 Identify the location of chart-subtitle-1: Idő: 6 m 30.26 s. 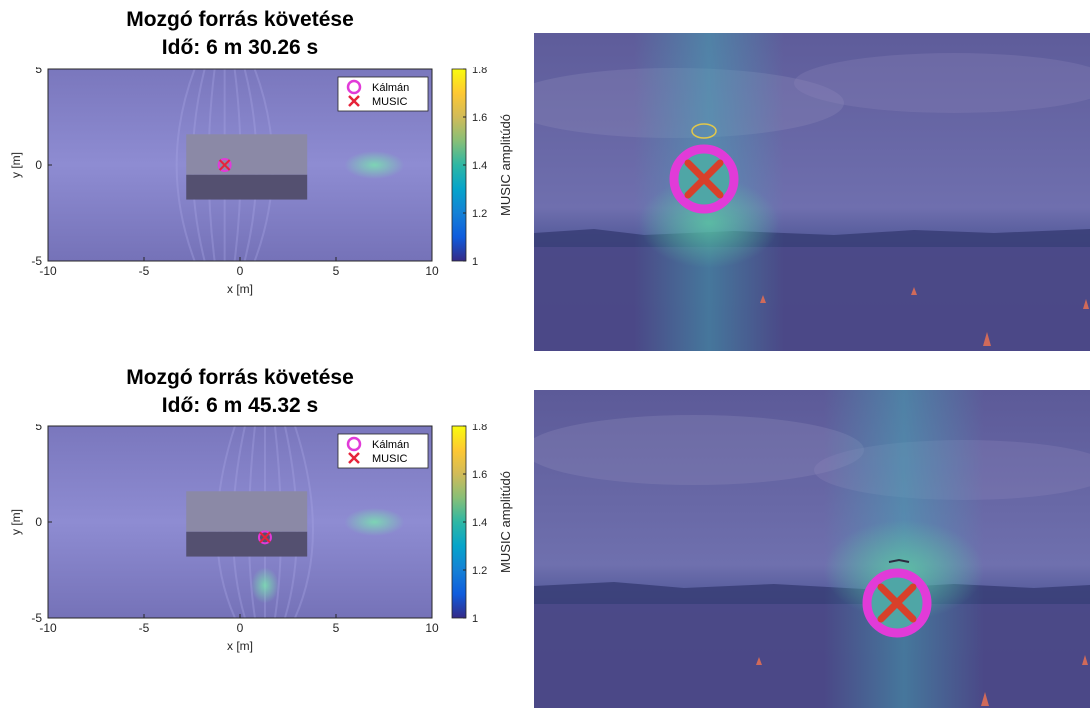
(240, 47).